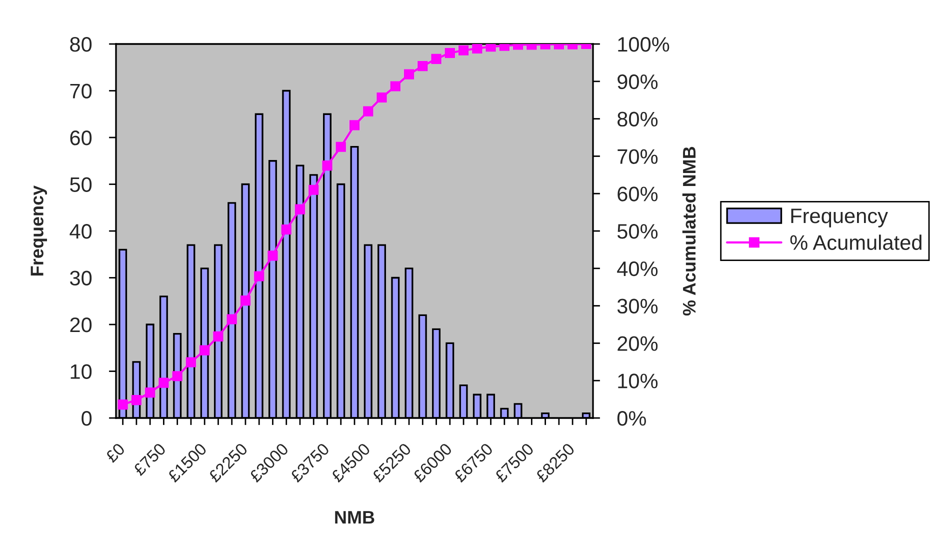  What do you see at coordinates (38, 230) in the screenshot?
I see `y-axis-title: Frequency` at bounding box center [38, 230].